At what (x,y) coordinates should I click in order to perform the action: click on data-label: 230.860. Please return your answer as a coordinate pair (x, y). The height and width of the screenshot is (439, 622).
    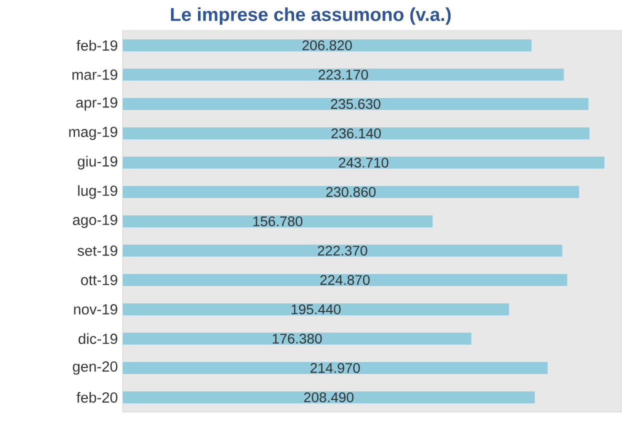
    Looking at the image, I should click on (351, 192).